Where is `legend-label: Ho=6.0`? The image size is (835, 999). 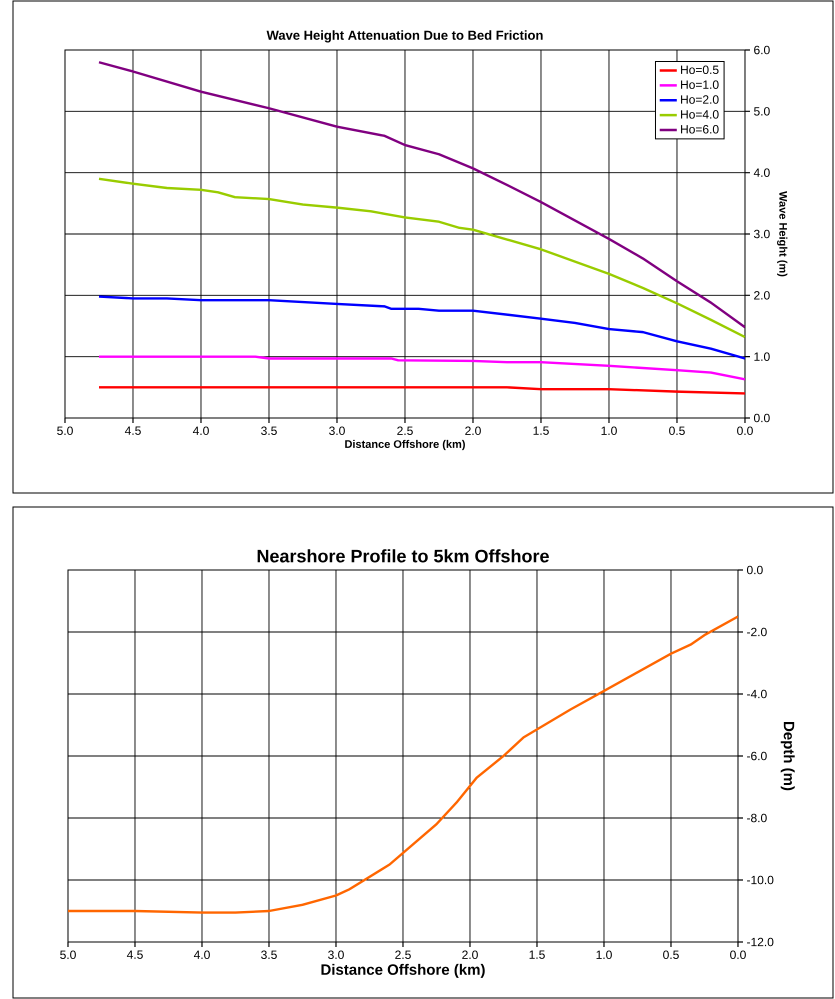
legend-label: Ho=6.0 is located at coordinates (700, 129).